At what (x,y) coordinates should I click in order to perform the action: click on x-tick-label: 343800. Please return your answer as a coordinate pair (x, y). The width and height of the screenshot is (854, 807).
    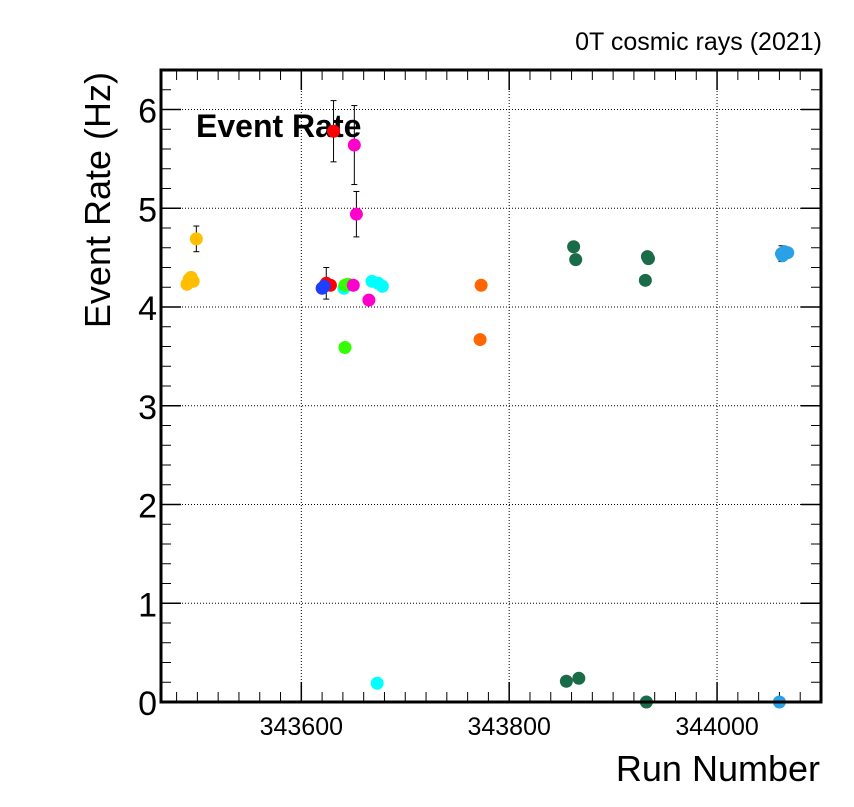
    Looking at the image, I should click on (508, 727).